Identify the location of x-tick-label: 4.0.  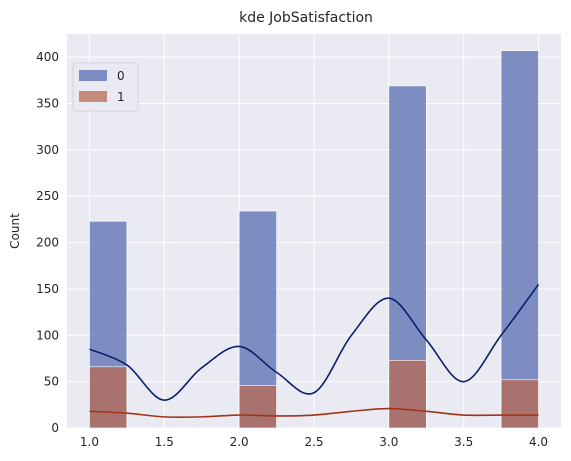
(538, 442).